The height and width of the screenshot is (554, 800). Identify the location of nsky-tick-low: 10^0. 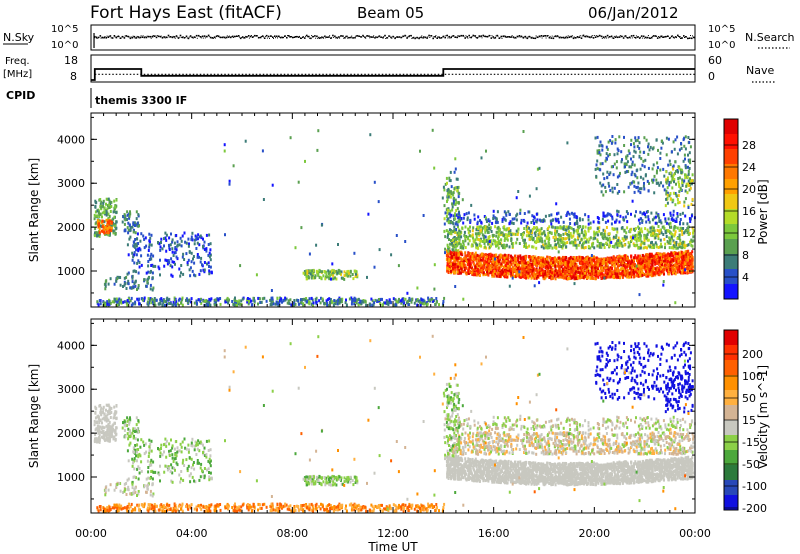
(64, 45).